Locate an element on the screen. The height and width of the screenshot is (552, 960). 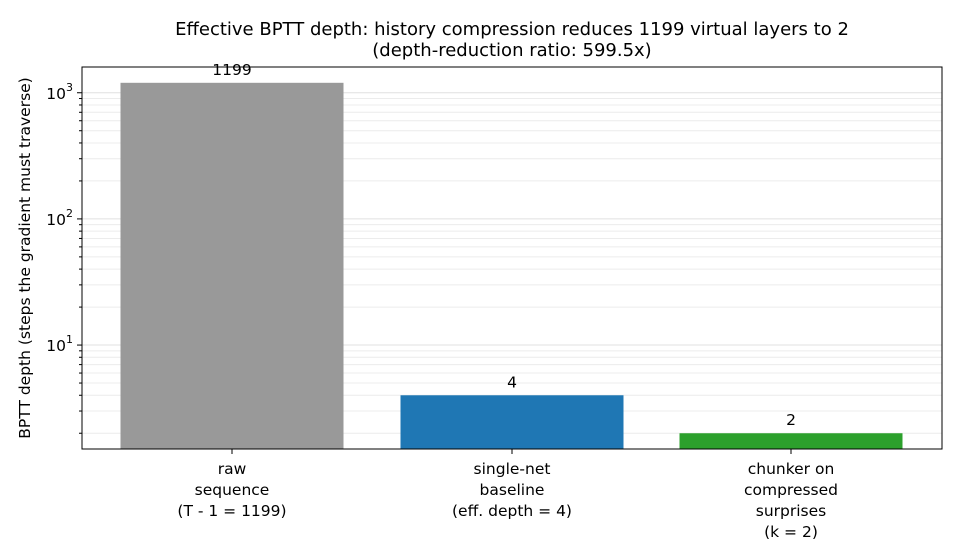
x-category-label: (eff. depth = 4) is located at coordinates (512, 511).